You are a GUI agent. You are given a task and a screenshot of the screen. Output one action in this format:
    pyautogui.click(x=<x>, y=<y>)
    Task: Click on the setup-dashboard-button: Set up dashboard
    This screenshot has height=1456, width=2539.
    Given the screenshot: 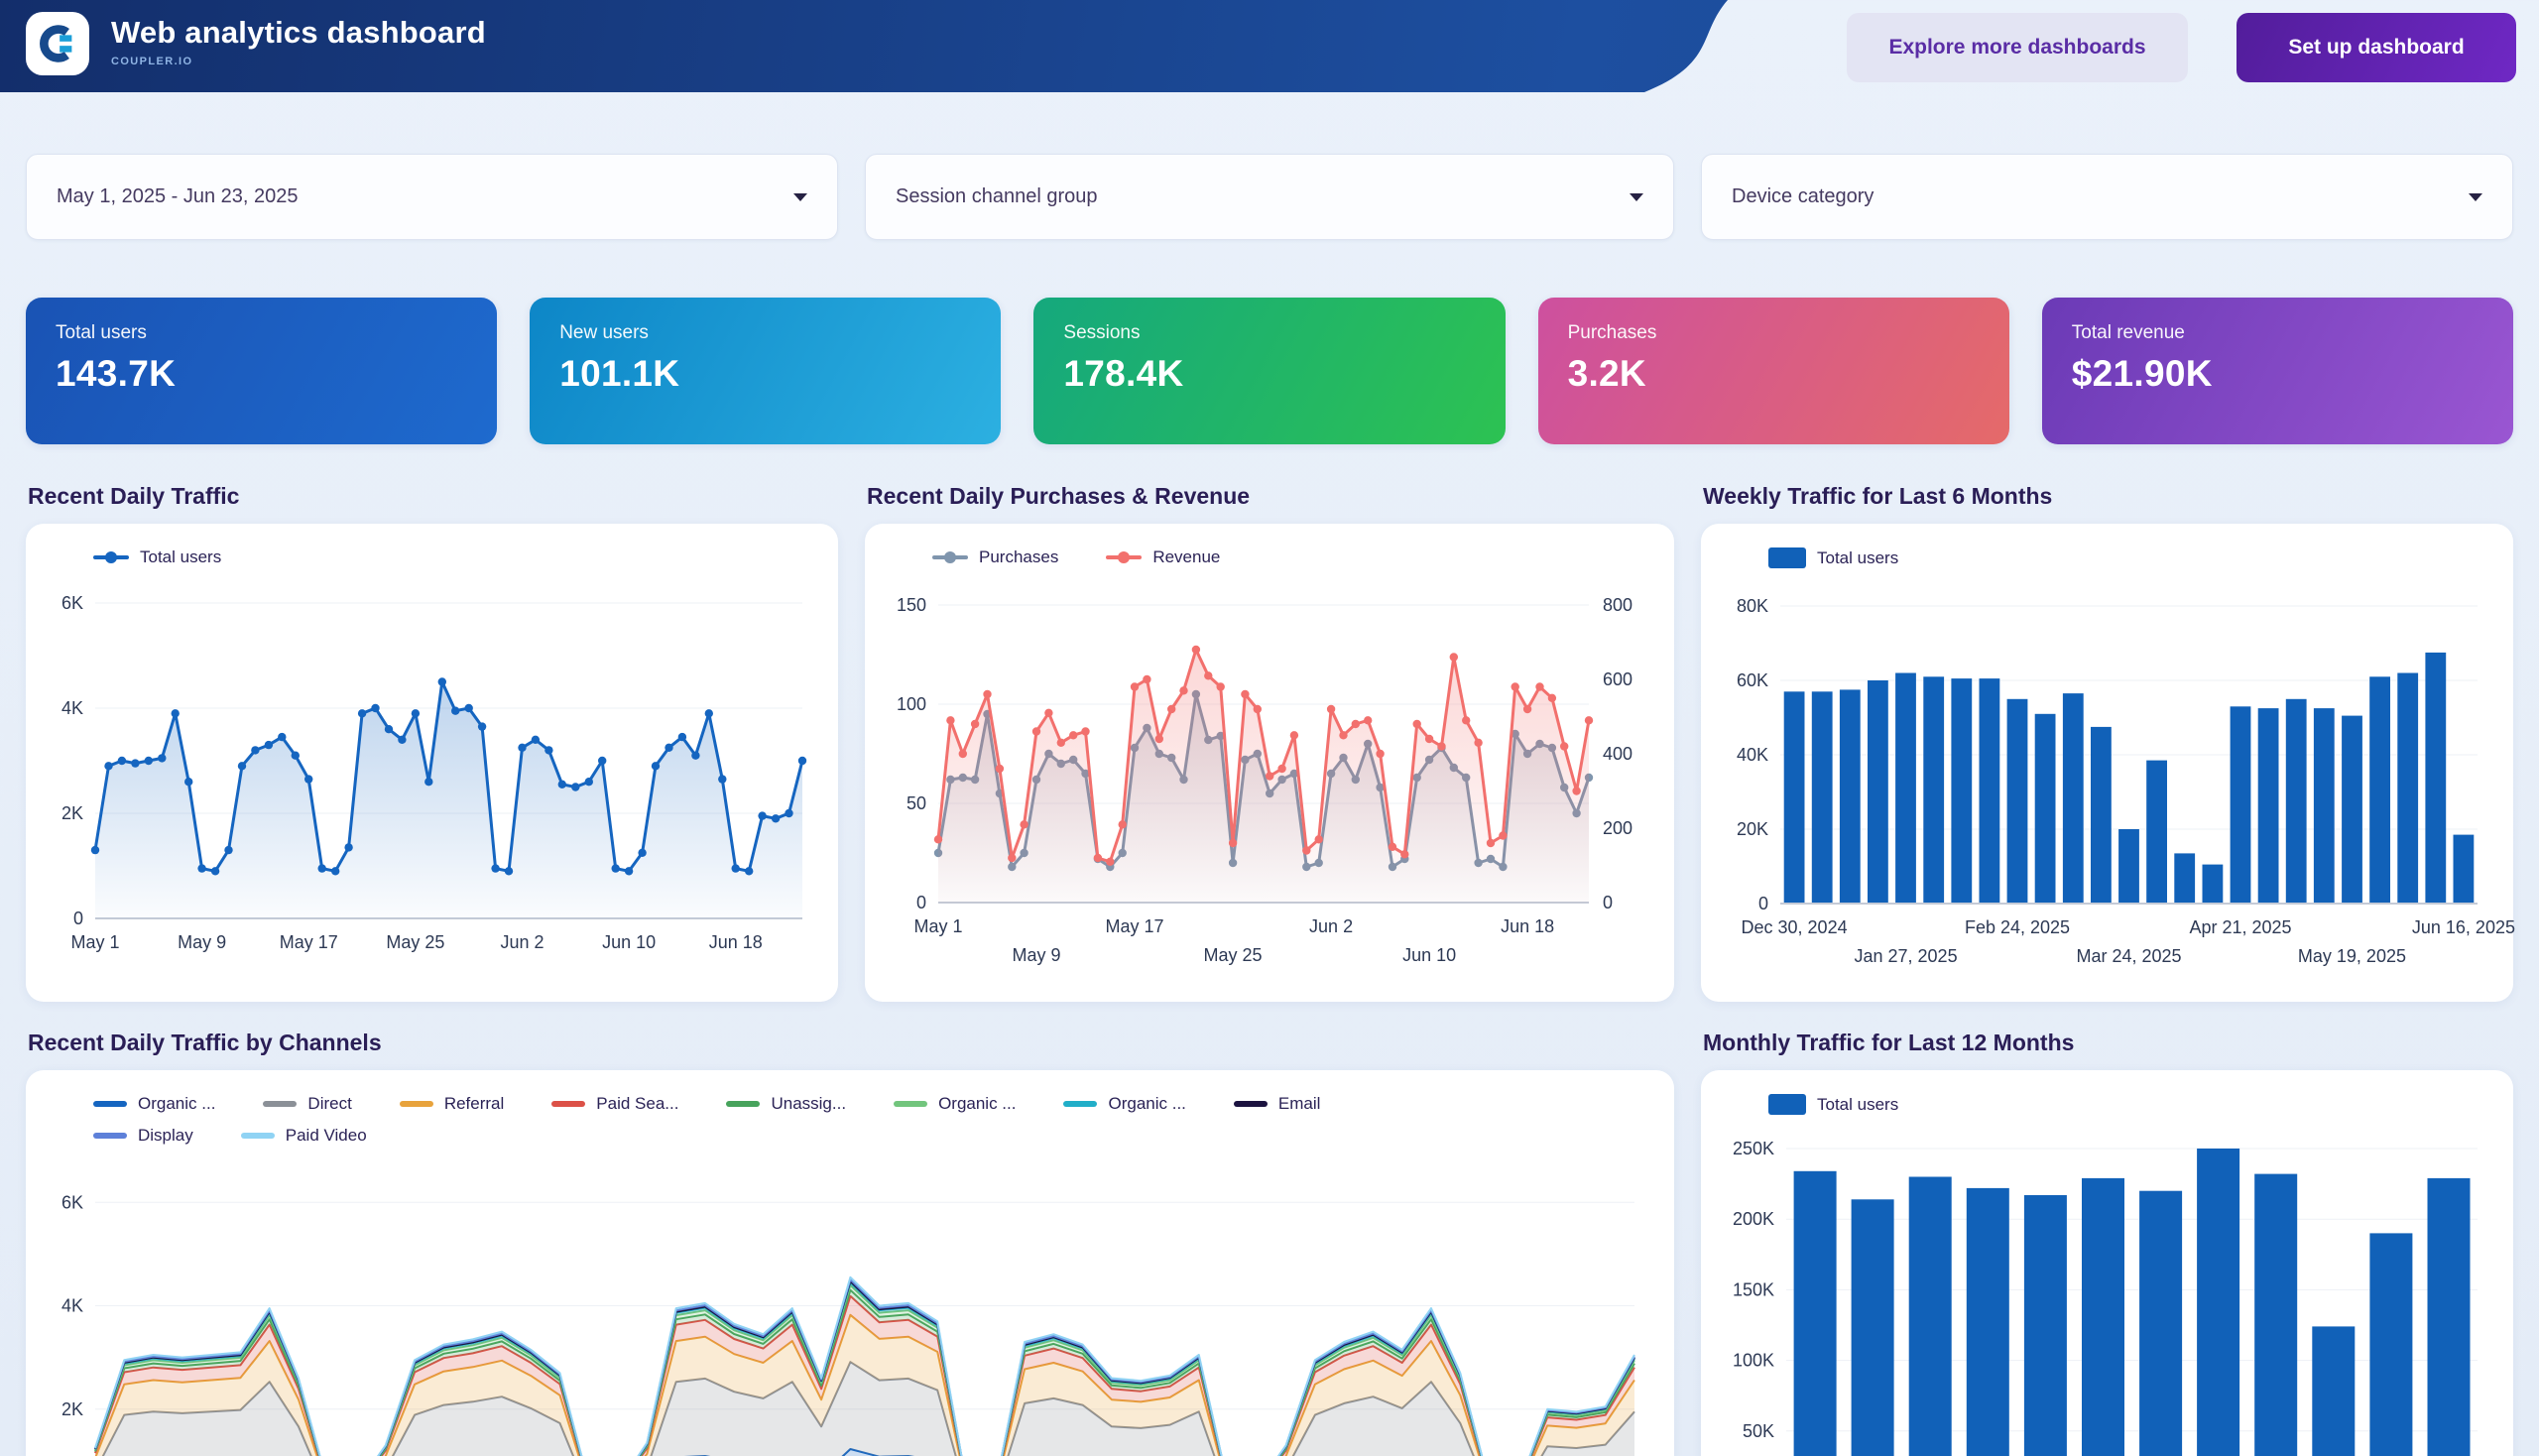 What is the action you would take?
    pyautogui.click(x=2376, y=47)
    